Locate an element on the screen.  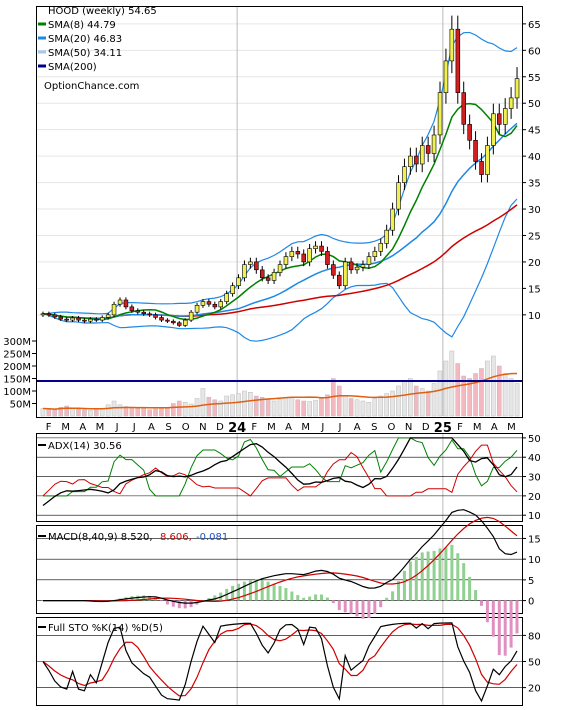
adx-line is located at coordinates (280, 472).